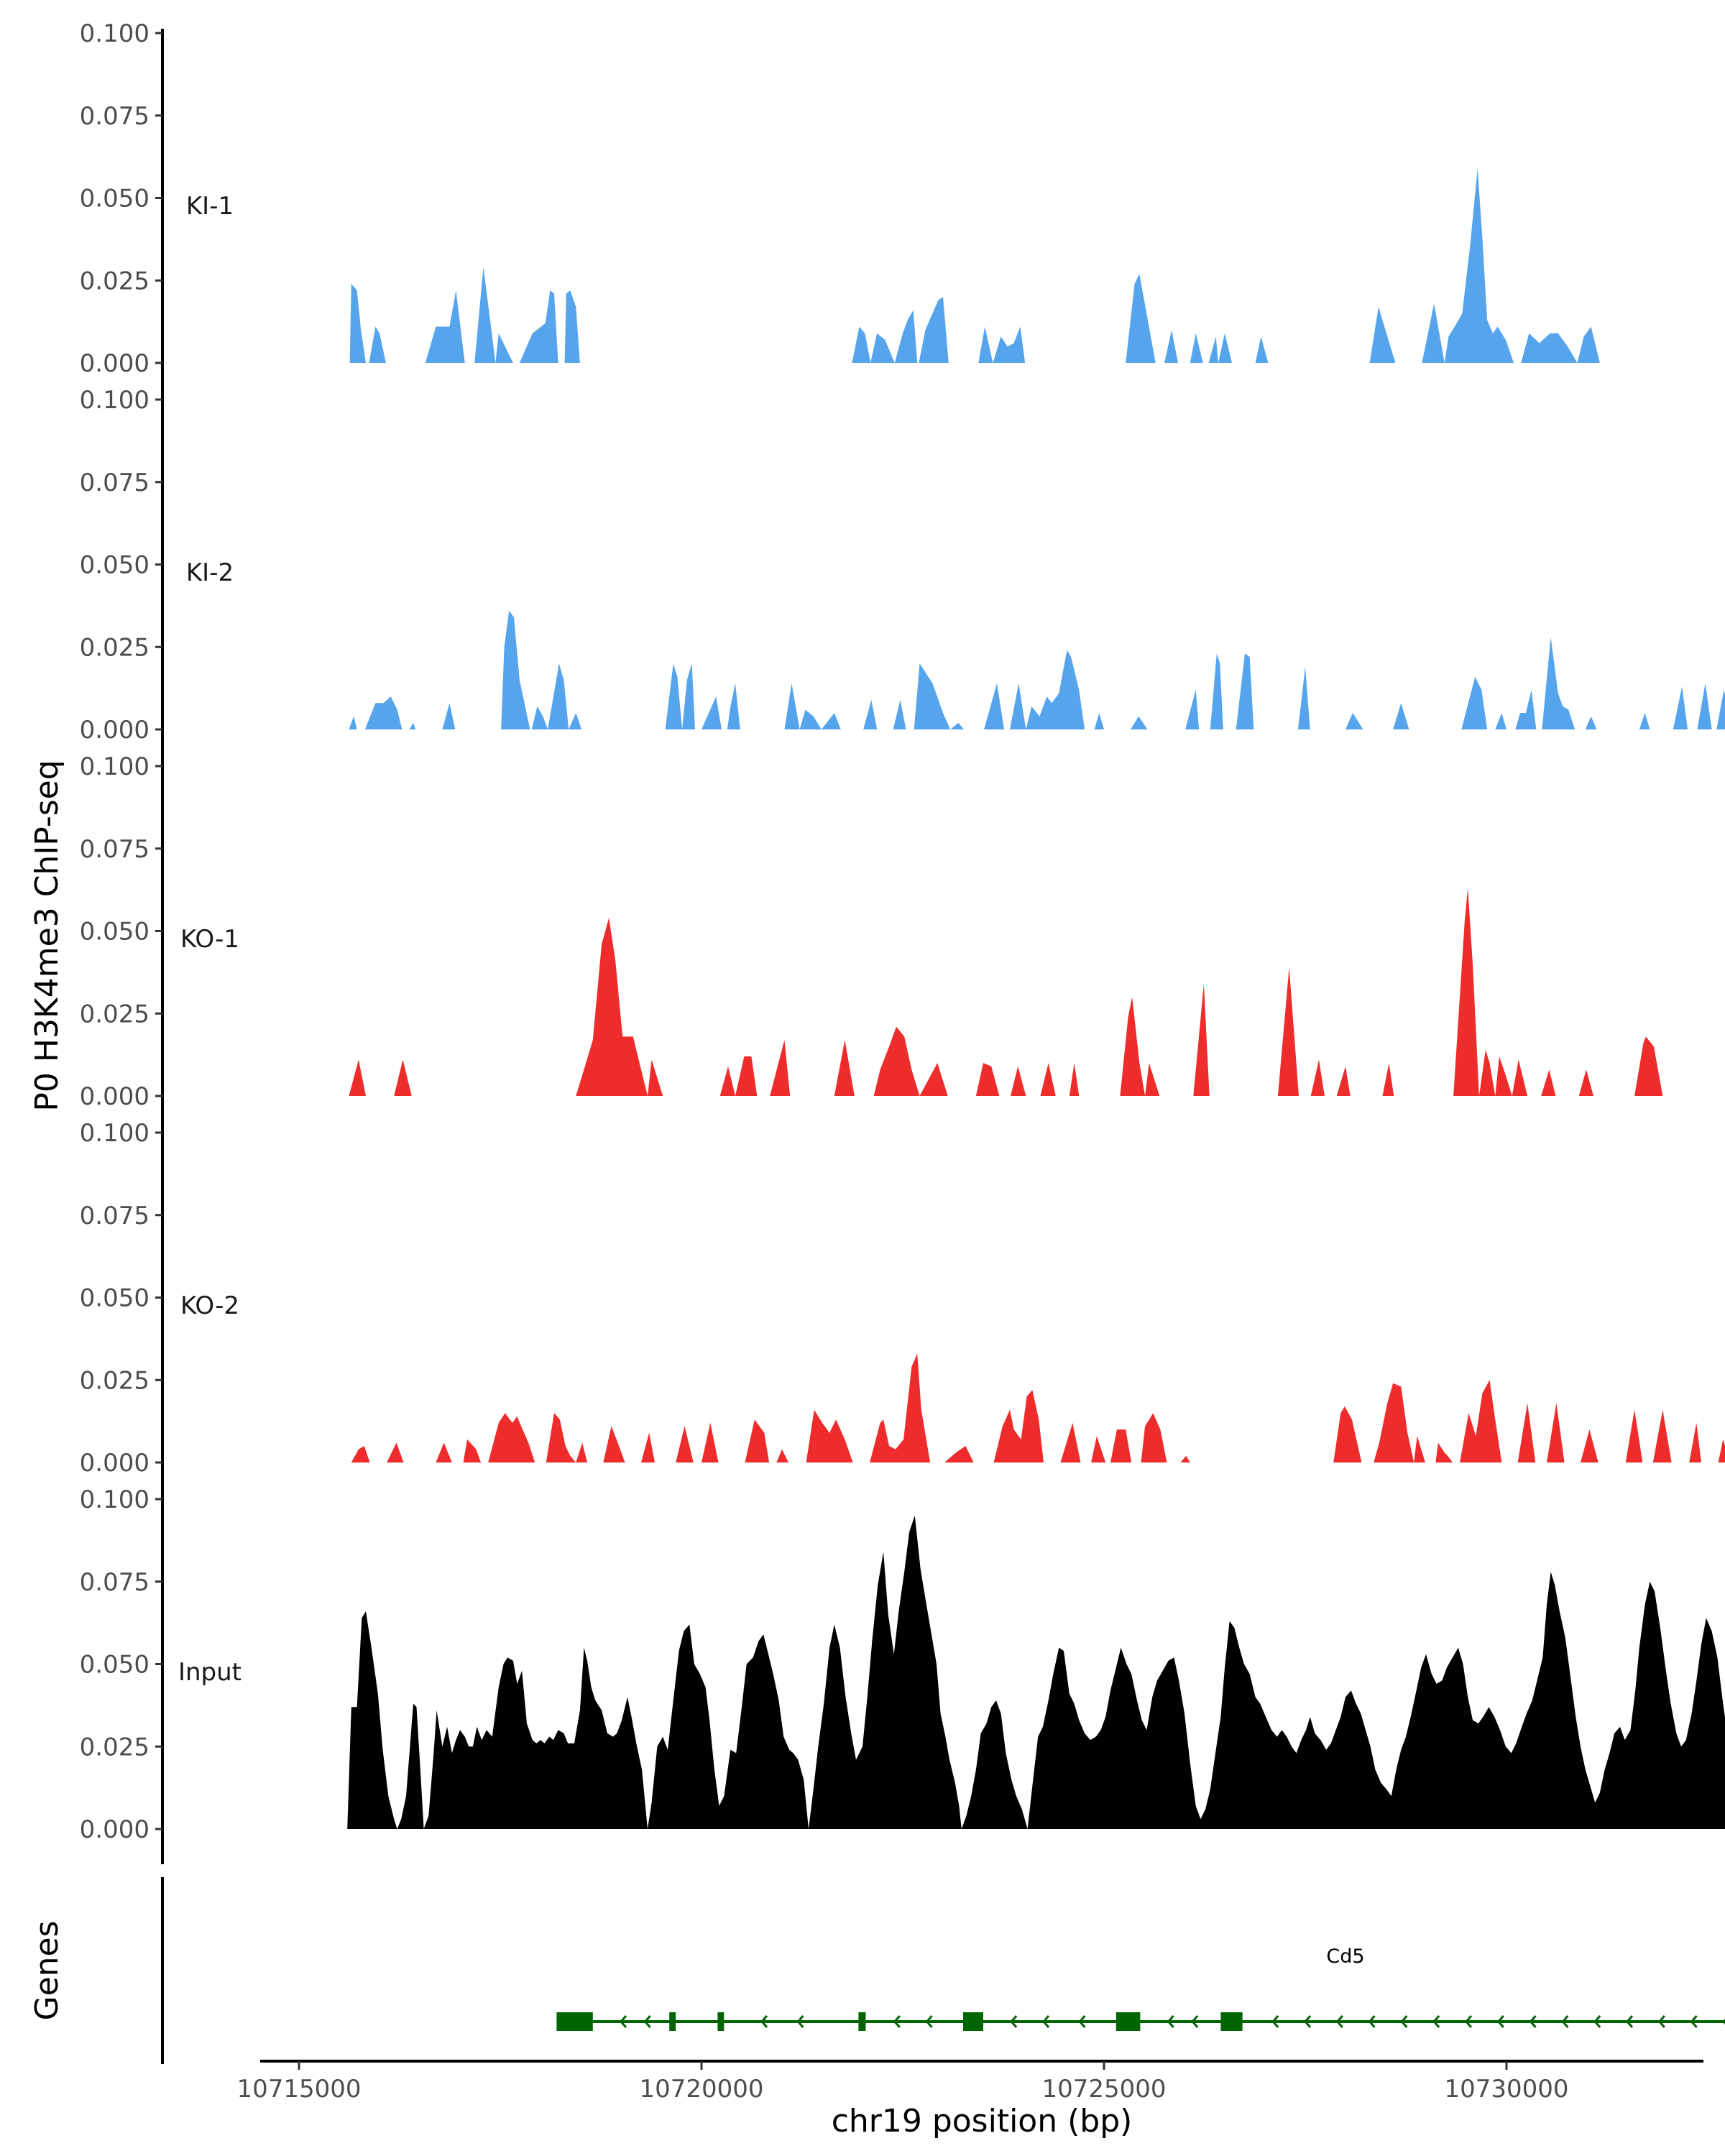 This screenshot has width=1725, height=2156. I want to click on gene-track: Genes Cd5A430093F15Rik, so click(877, 1971).